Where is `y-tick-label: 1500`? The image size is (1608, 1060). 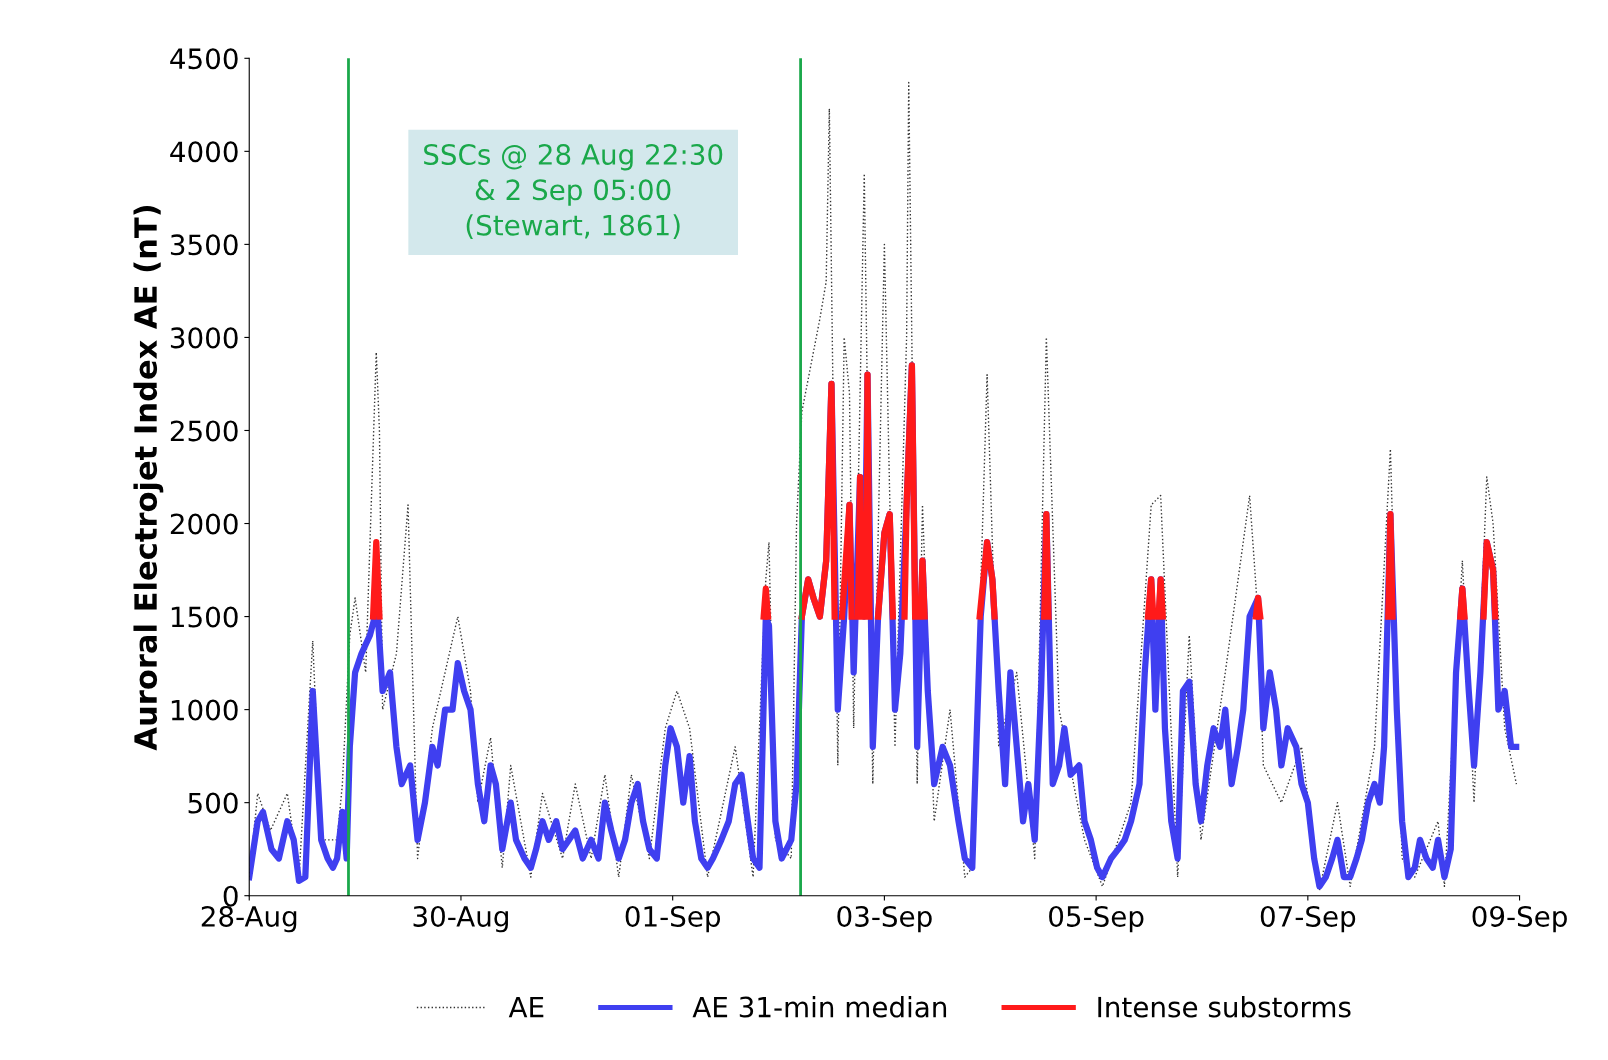 y-tick-label: 1500 is located at coordinates (204, 617).